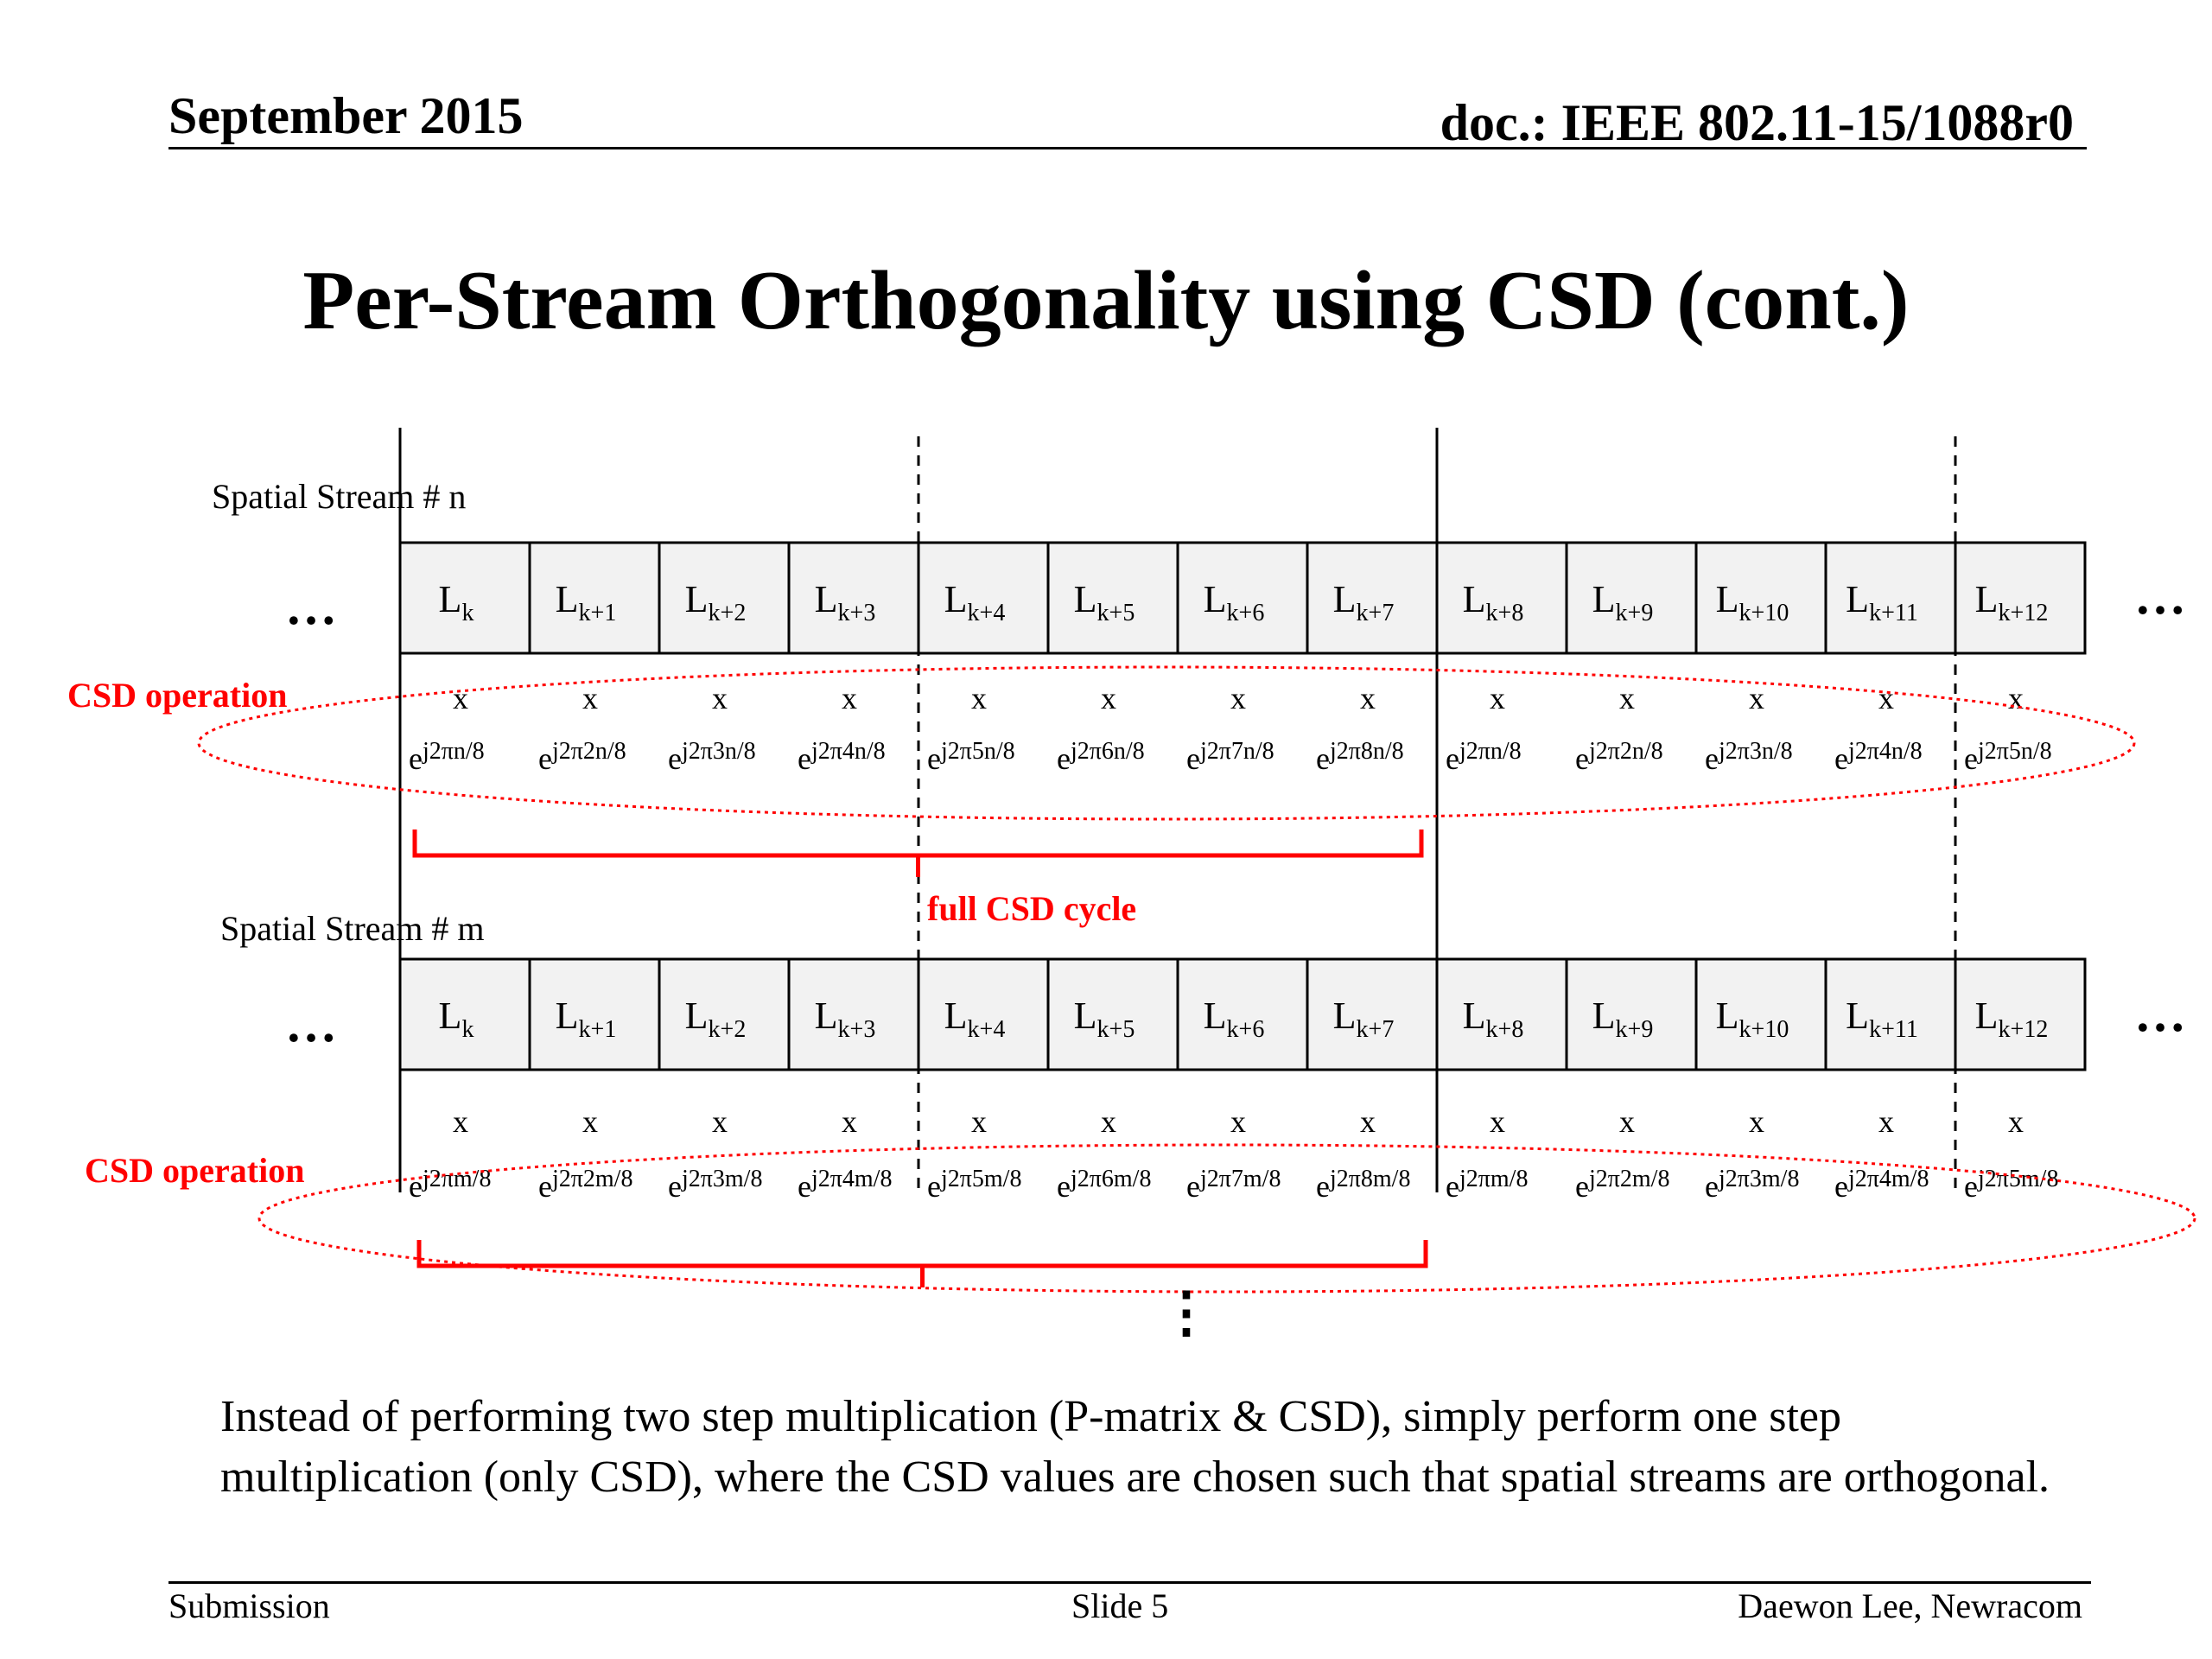 Image resolution: width=2212 pixels, height=1659 pixels. What do you see at coordinates (1878, 757) in the screenshot?
I see `csd-phase-factor: ej2π4n/8` at bounding box center [1878, 757].